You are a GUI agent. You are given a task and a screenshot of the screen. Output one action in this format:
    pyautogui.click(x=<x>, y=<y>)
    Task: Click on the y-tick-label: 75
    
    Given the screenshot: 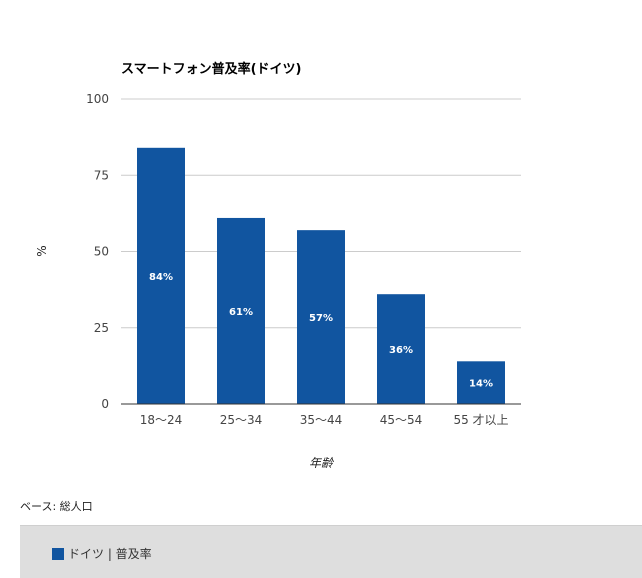 What is the action you would take?
    pyautogui.click(x=101, y=175)
    